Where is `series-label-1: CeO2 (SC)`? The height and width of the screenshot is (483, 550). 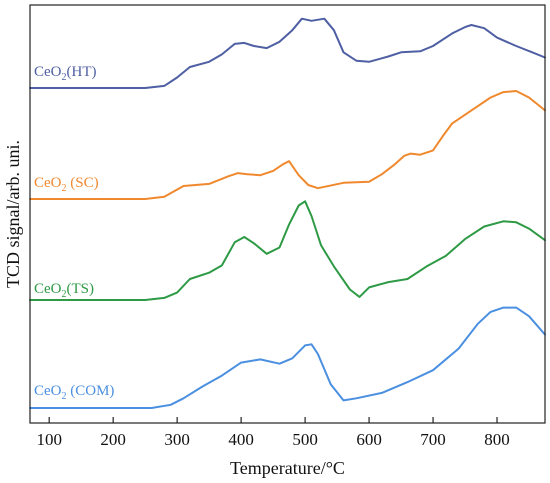 series-label-1: CeO2 (SC) is located at coordinates (66, 184).